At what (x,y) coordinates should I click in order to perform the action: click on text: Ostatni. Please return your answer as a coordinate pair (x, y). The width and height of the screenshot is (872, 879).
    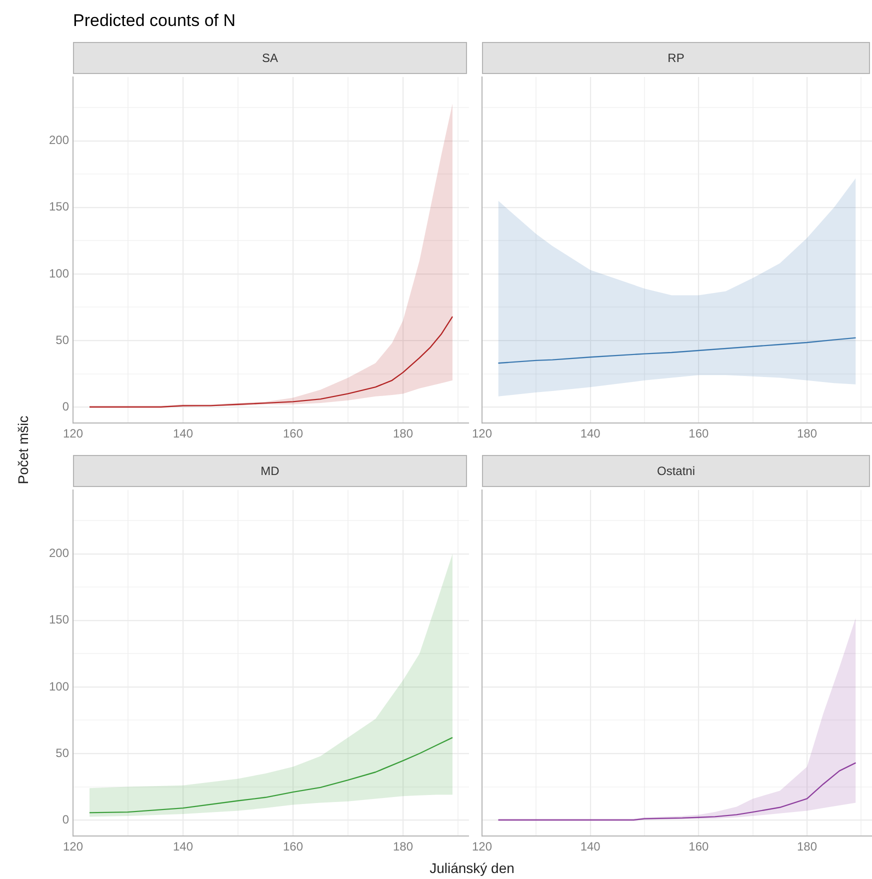
    Looking at the image, I should click on (675, 471).